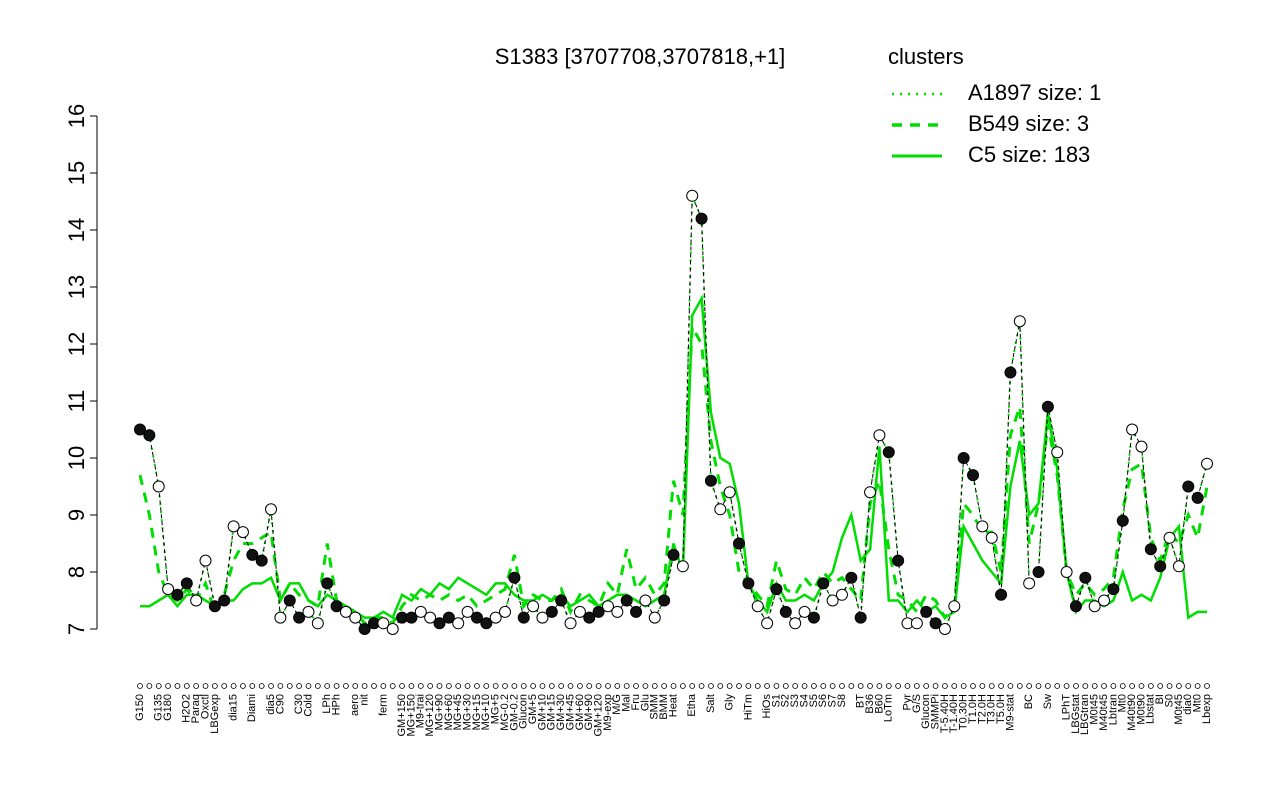 The width and height of the screenshot is (1280, 805). Describe the element at coordinates (1085, 714) in the screenshot. I see `x-tick-label: LBGtran` at that location.